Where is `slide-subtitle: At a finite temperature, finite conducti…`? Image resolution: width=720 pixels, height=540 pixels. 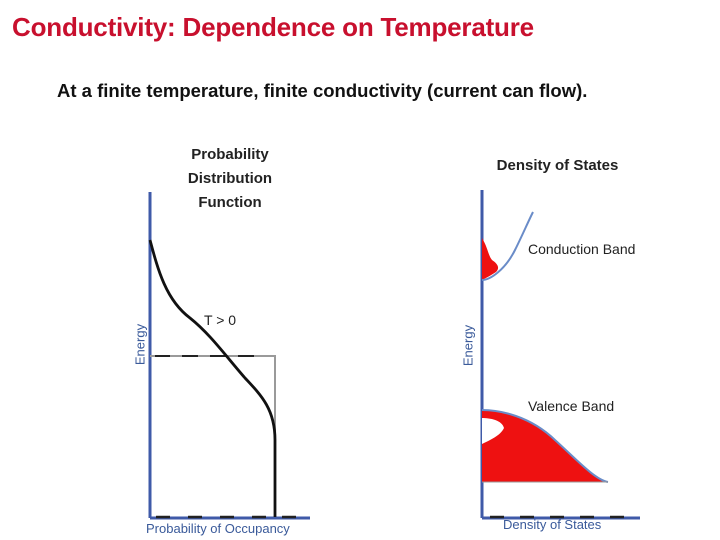
slide-subtitle: At a finite temperature, finite conducti… is located at coordinates (322, 90).